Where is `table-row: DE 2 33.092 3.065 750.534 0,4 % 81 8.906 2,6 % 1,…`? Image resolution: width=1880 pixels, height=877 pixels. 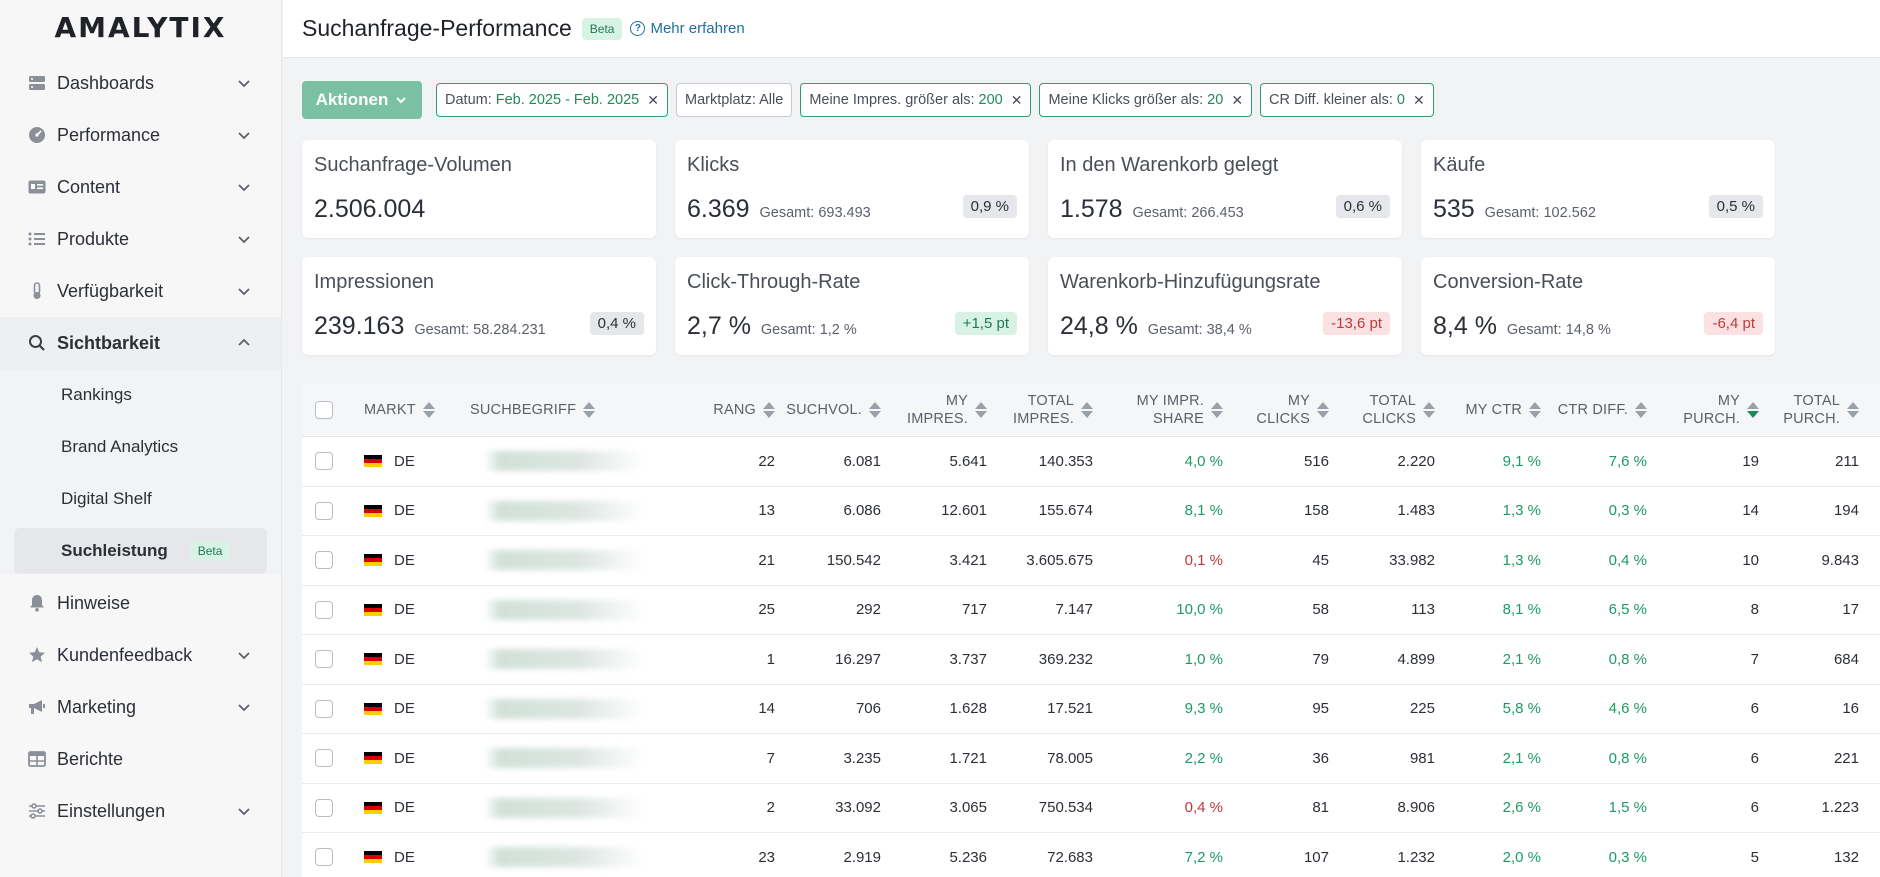 table-row: DE 2 33.092 3.065 750.534 0,4 % 81 8.906 2,6 % 1,… is located at coordinates (1091, 808).